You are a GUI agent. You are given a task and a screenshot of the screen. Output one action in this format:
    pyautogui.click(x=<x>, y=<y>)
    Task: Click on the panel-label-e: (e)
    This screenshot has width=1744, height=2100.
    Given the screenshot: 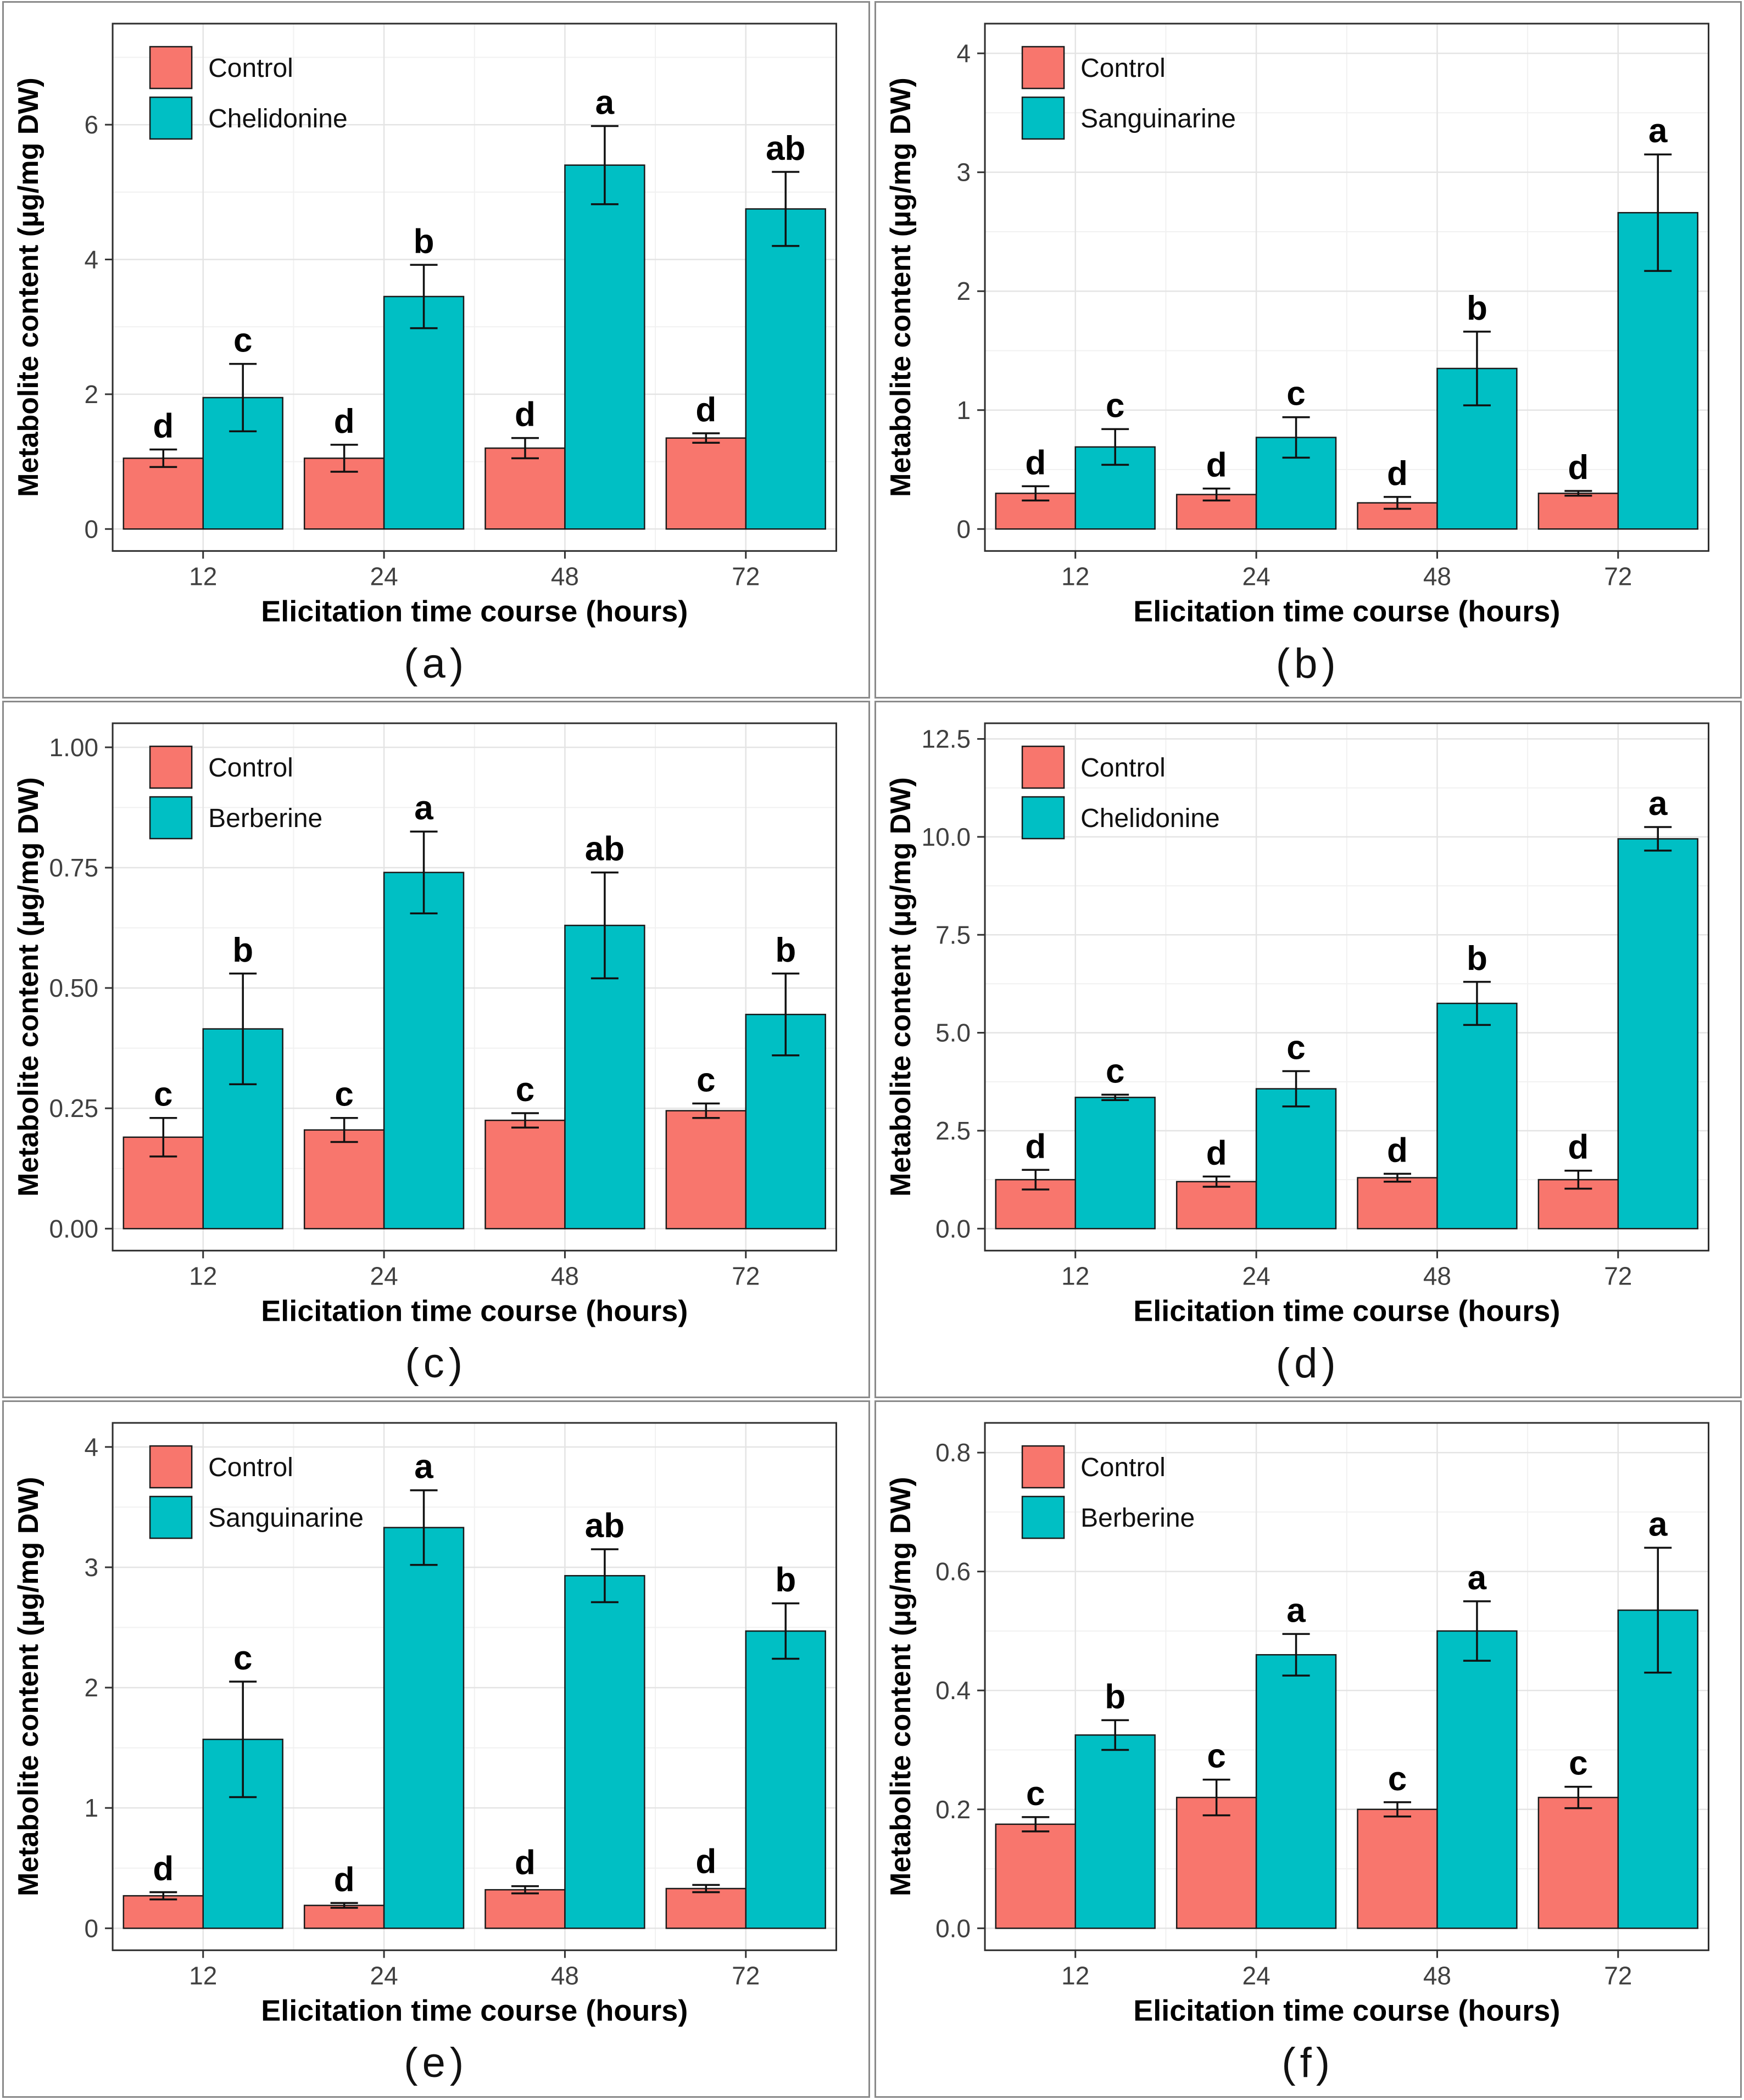 What is the action you would take?
    pyautogui.click(x=436, y=2063)
    